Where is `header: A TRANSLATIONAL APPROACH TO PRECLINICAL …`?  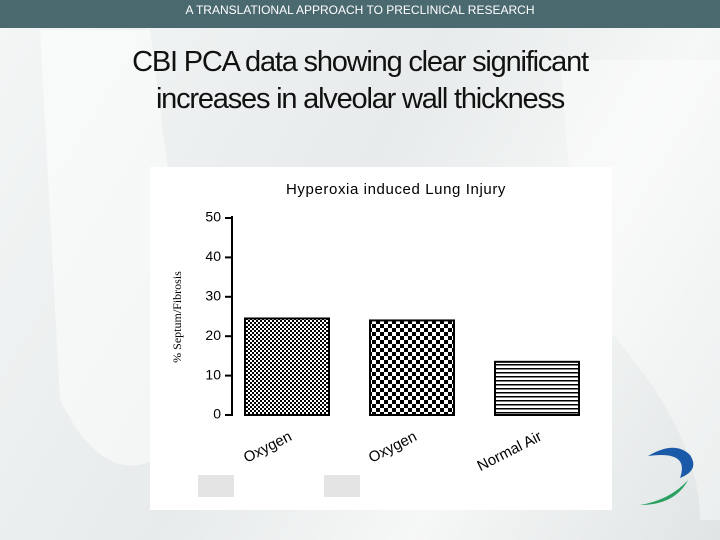
header: A TRANSLATIONAL APPROACH TO PRECLINICAL … is located at coordinates (360, 14).